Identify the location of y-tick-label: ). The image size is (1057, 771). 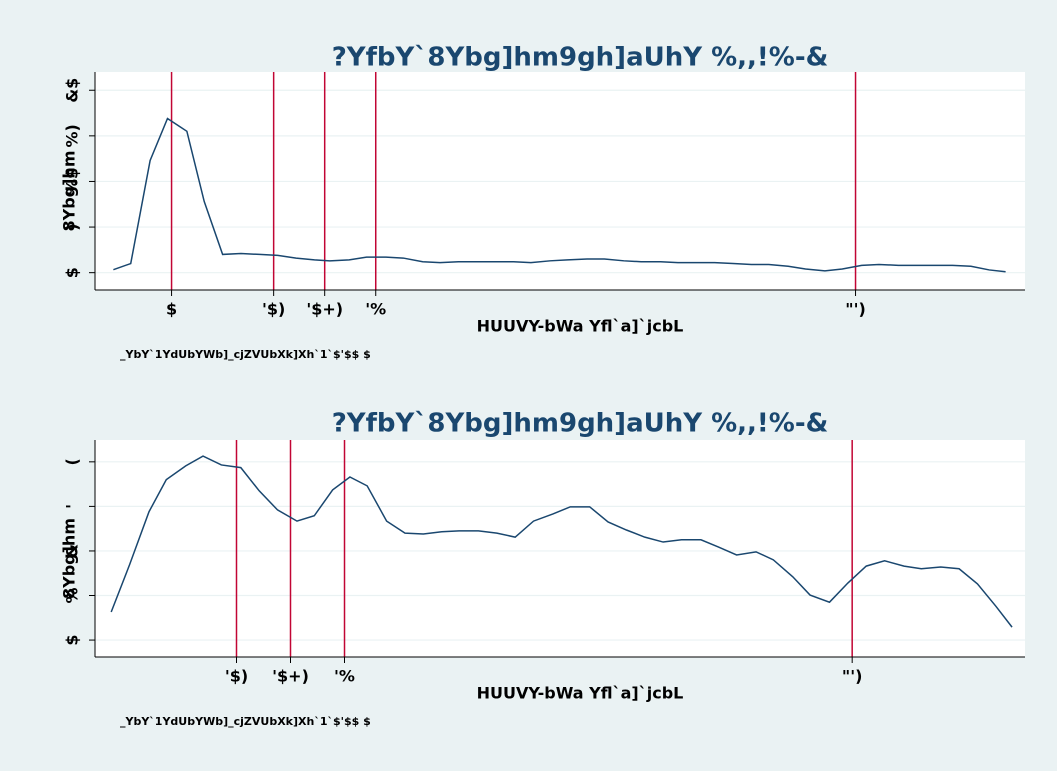
(72, 226).